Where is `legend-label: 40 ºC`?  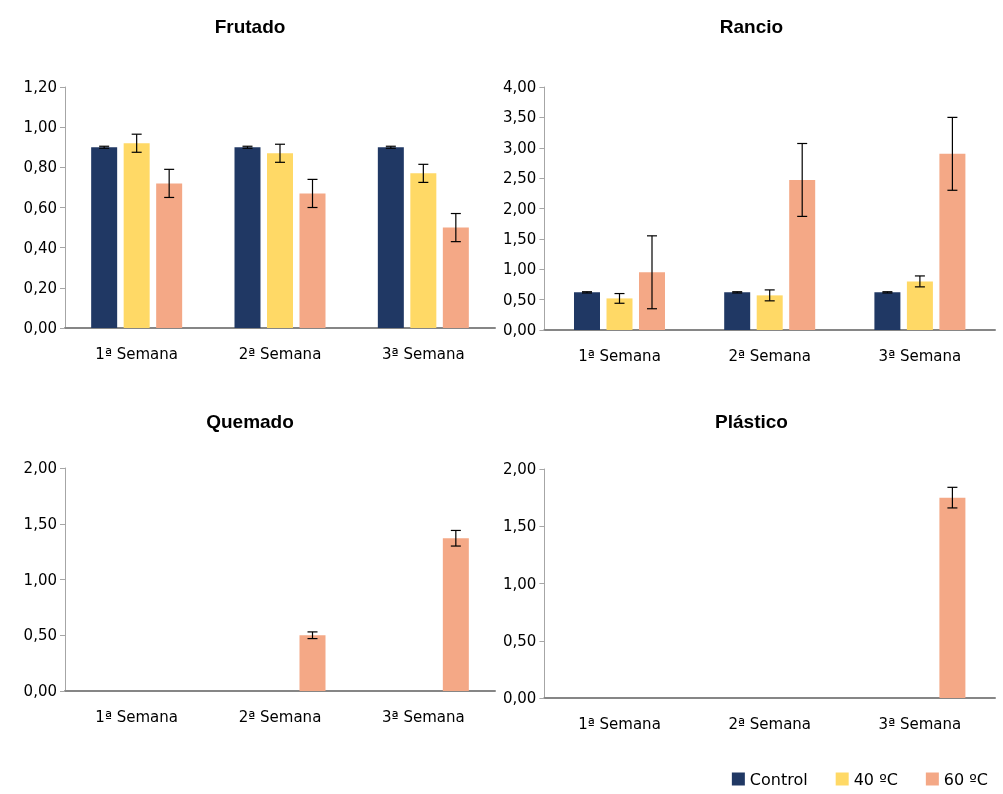
legend-label: 40 ºC is located at coordinates (875, 779).